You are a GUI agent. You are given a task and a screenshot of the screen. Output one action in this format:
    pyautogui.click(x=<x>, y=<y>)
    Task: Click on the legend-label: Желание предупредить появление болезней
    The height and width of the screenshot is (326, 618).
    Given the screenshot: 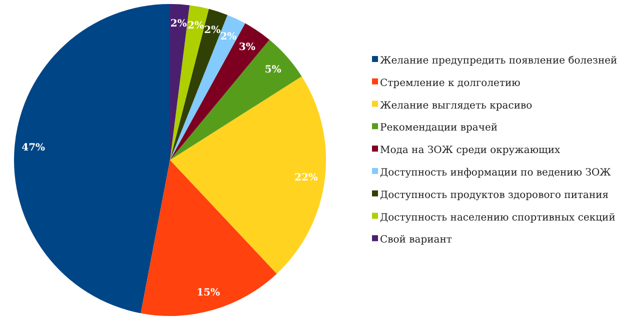 What is the action you would take?
    pyautogui.click(x=499, y=61)
    